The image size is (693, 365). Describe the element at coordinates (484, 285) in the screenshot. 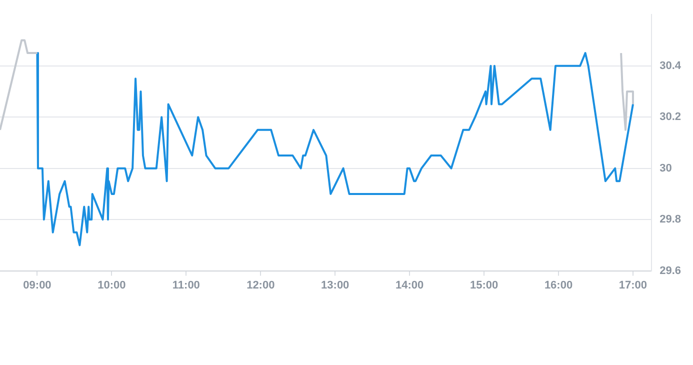

I see `x-tick-label: 15:00` at that location.